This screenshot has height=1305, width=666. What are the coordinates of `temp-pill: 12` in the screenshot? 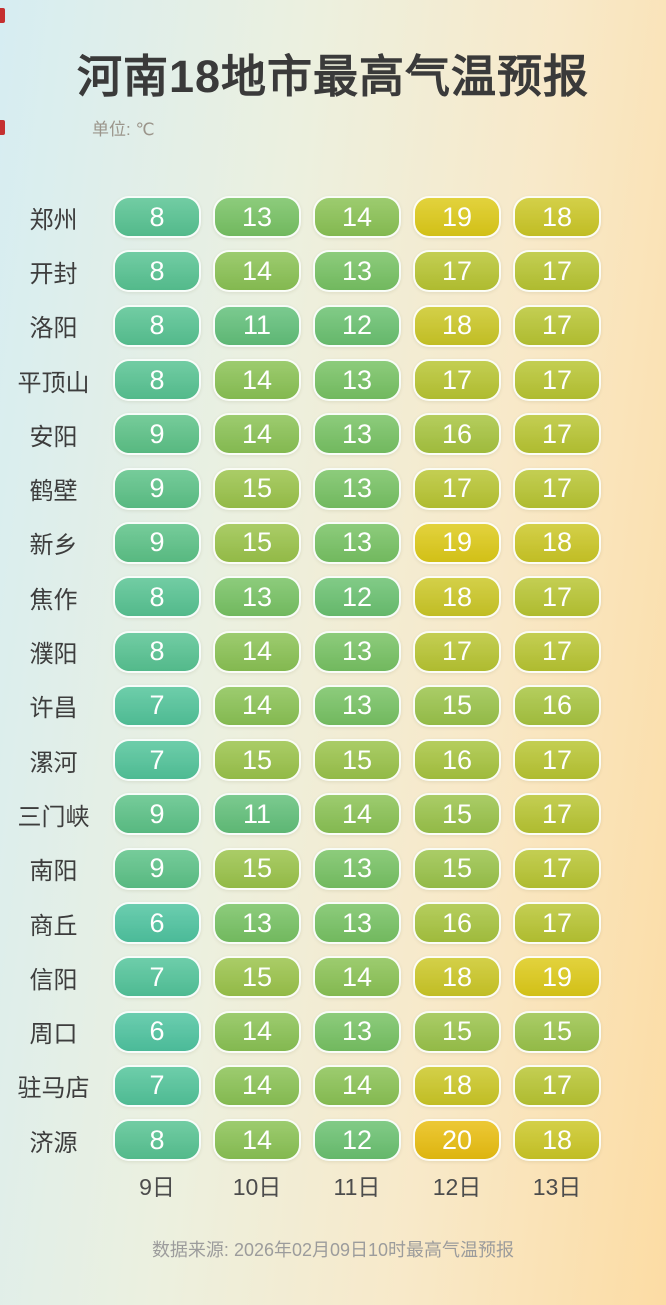 It's located at (357, 1140).